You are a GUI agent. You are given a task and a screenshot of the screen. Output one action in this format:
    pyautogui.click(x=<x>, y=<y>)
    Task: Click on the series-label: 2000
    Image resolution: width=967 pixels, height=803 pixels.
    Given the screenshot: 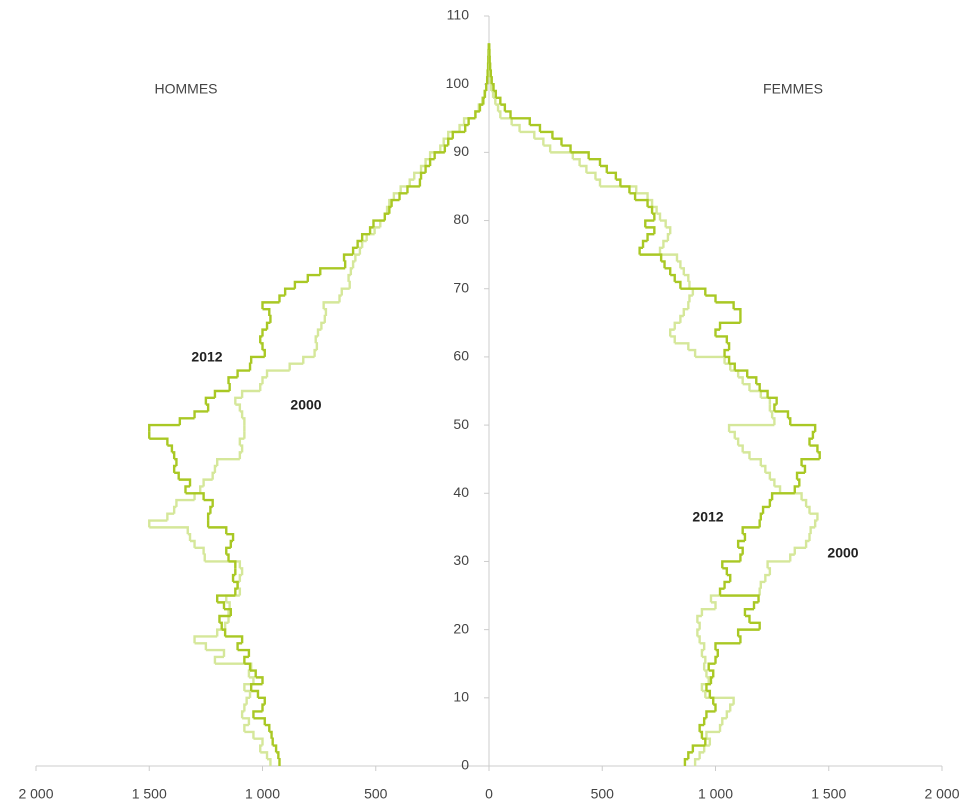 What is the action you would take?
    pyautogui.click(x=842, y=553)
    